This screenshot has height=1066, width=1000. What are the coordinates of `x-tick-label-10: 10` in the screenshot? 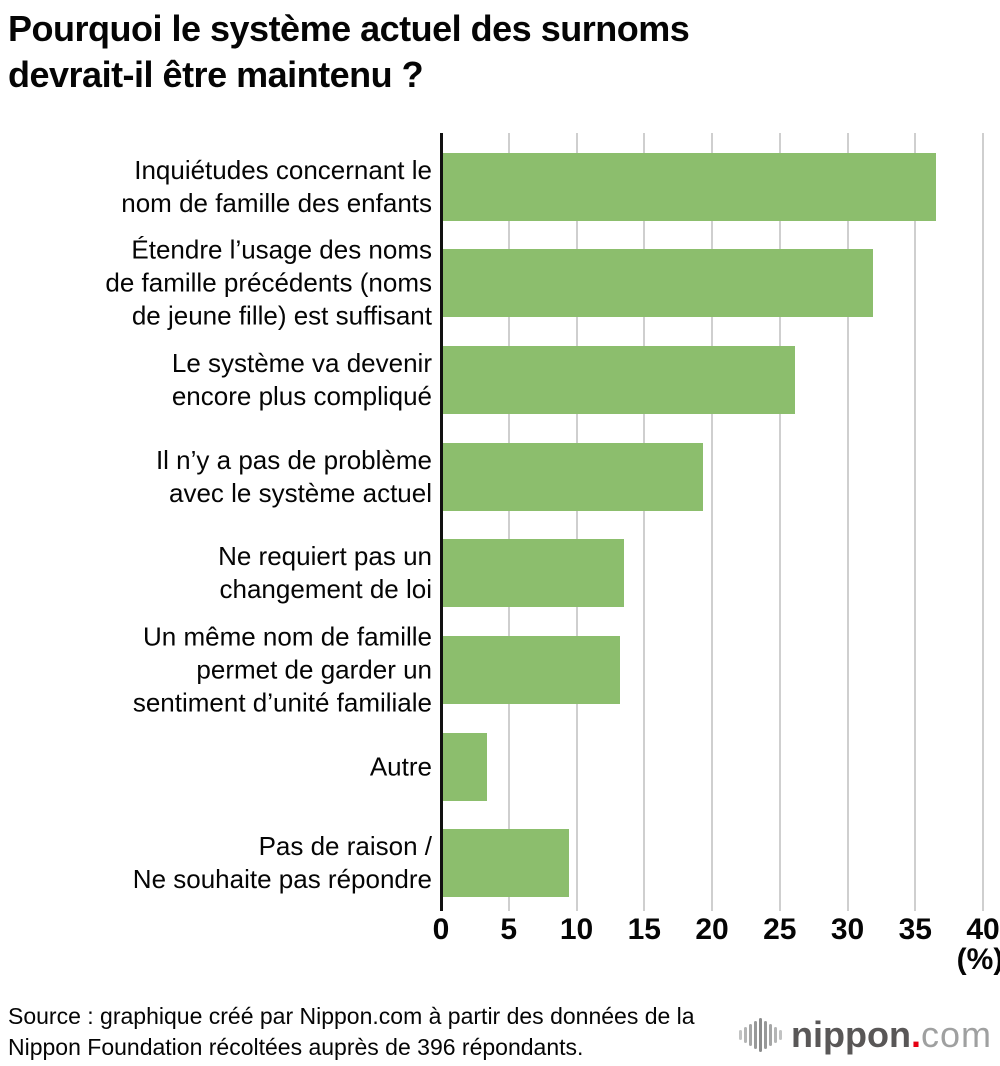 It's located at (576, 929).